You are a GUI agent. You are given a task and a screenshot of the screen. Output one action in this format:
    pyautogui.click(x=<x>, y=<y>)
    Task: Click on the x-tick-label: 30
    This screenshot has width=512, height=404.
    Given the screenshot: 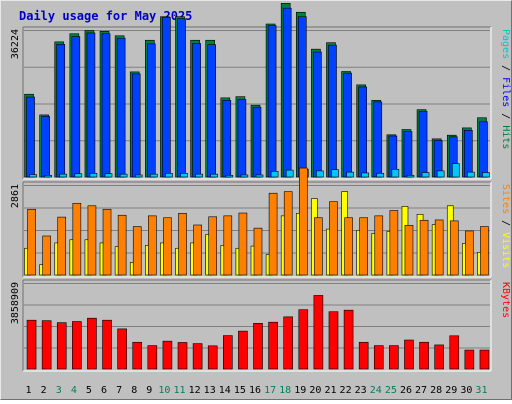 What is the action you would take?
    pyautogui.click(x=466, y=390)
    